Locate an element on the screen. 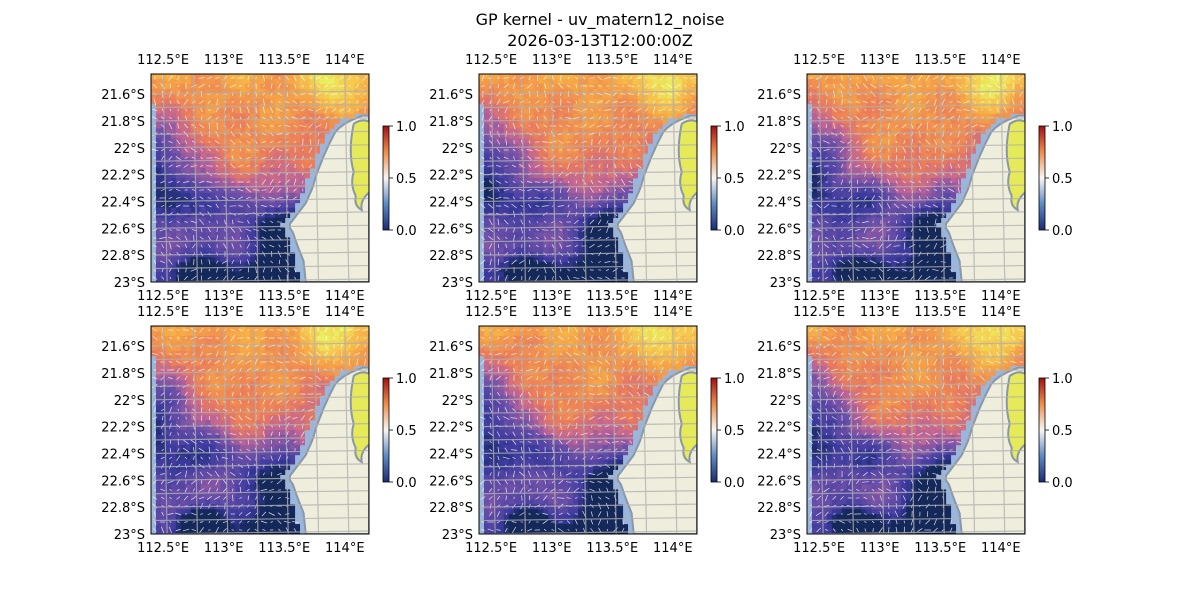 This screenshot has width=1200, height=600. x-tick-label-top: 112.5°E is located at coordinates (163, 60).